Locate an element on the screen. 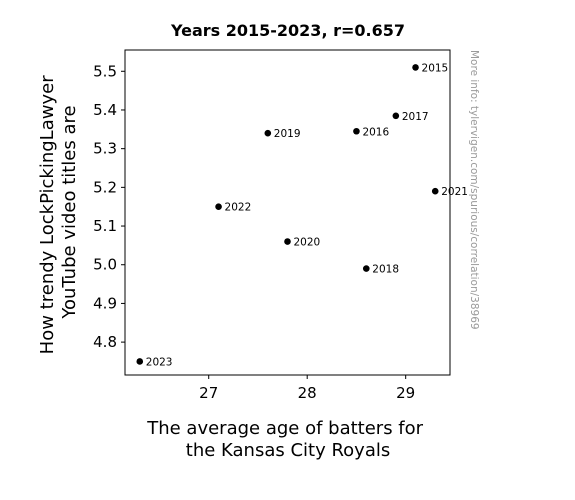  y-tick-label: 5.3 is located at coordinates (105, 149).